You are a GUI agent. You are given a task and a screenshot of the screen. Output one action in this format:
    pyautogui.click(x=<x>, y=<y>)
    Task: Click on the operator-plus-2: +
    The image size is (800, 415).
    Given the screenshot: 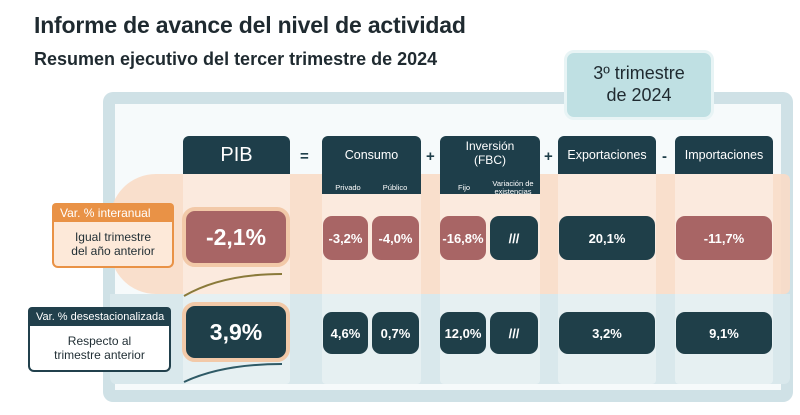 What is the action you would take?
    pyautogui.click(x=548, y=156)
    